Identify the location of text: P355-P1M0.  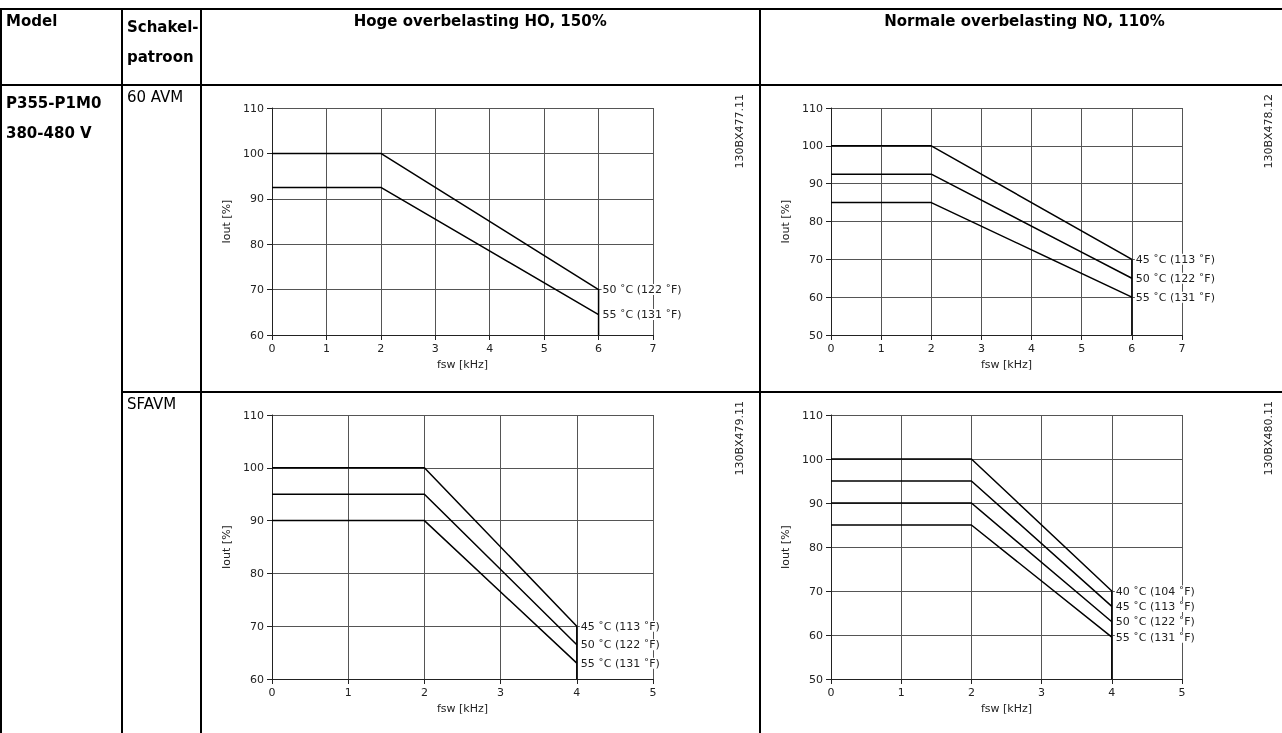
(54, 103).